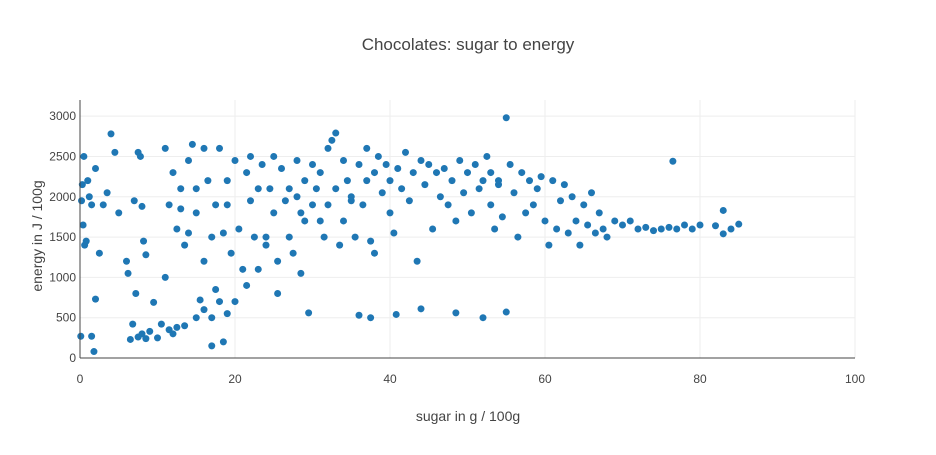 Image resolution: width=936 pixels, height=455 pixels. I want to click on chart-title: Chocolates: sugar to energy, so click(468, 44).